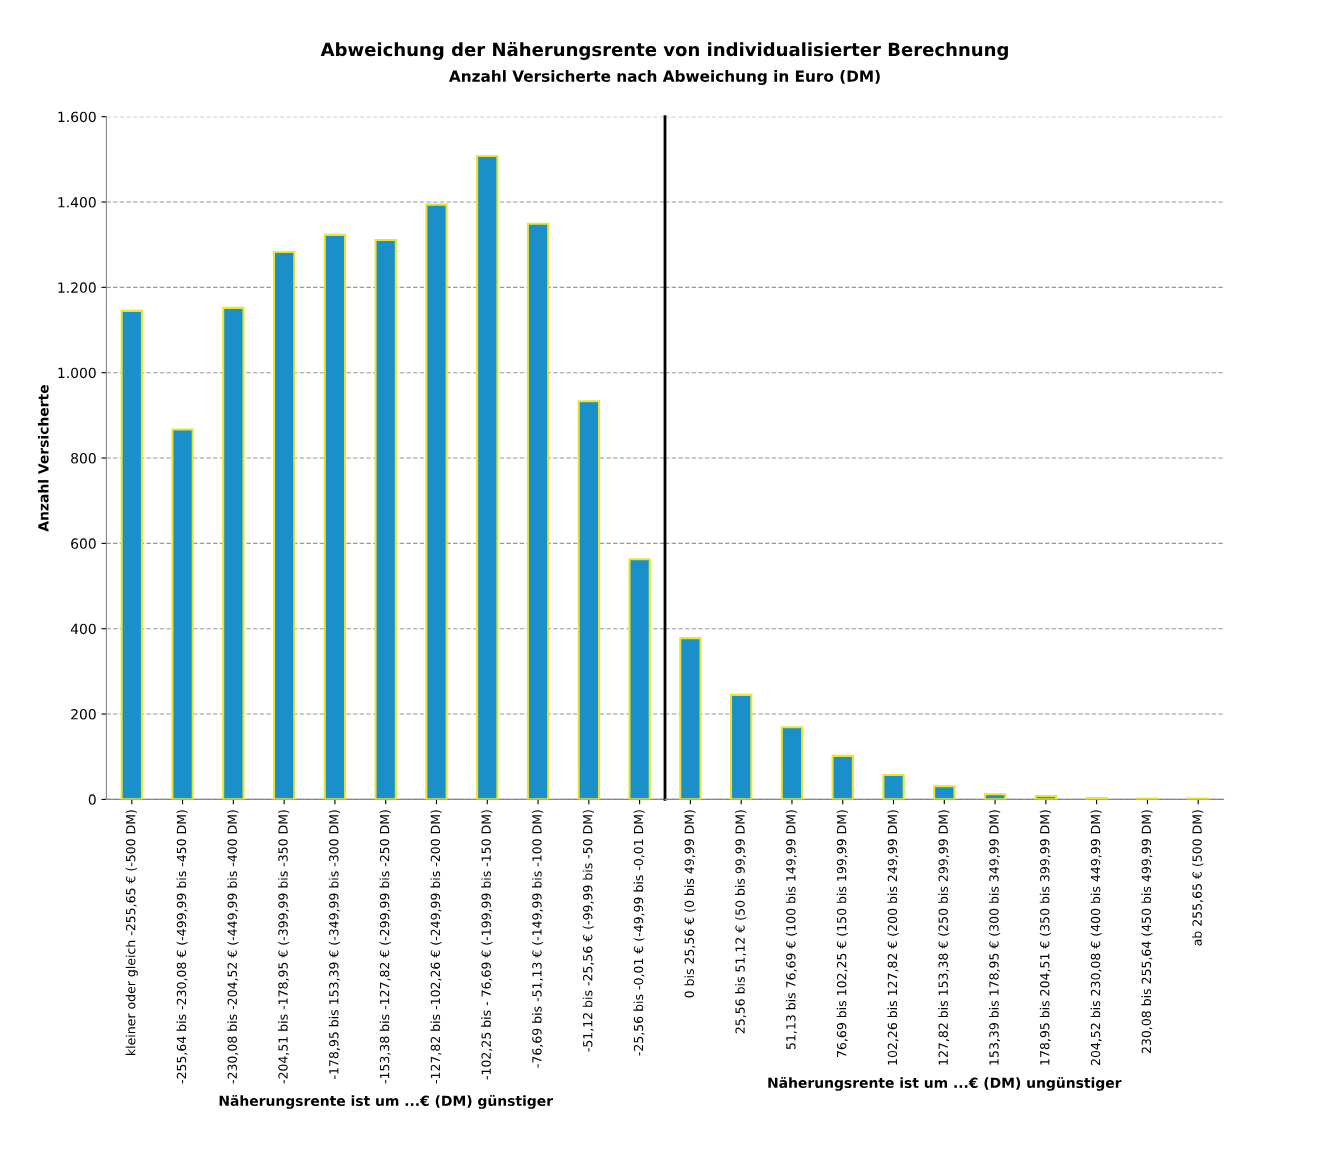  I want to click on x-tick-label: -178,95 bis 153,39 € (-349,99 bis -300 DM), so click(334, 944).